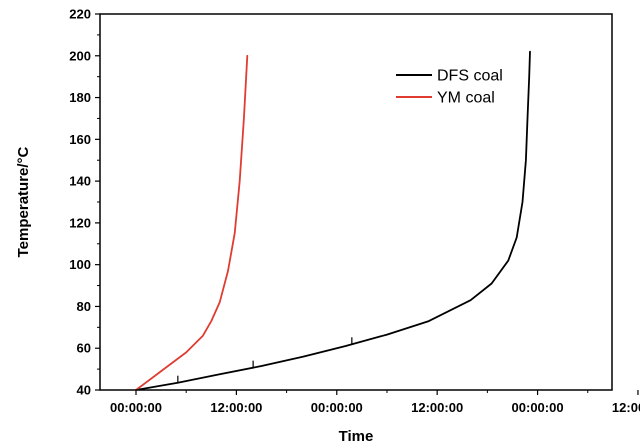 The width and height of the screenshot is (640, 448). Describe the element at coordinates (23, 201) in the screenshot. I see `y-axis-title: Temperature/°C` at that location.